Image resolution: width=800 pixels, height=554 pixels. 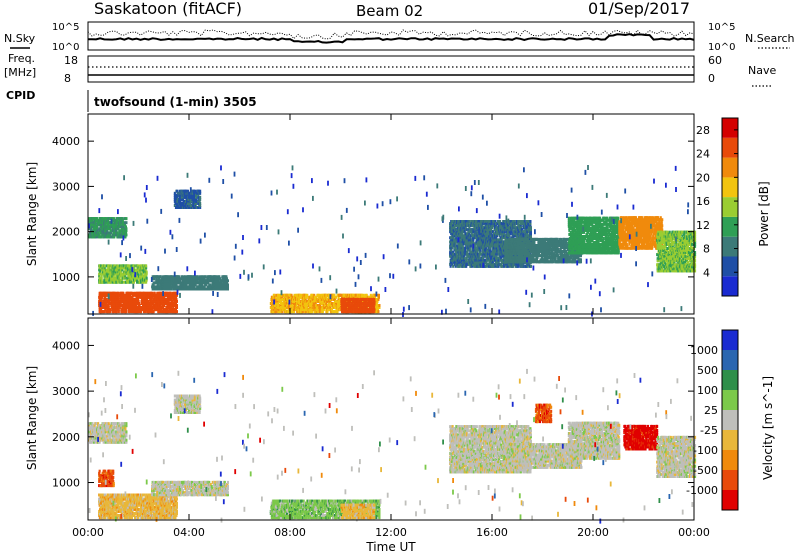 I want to click on nsky-label: N.Sky, so click(x=20, y=38).